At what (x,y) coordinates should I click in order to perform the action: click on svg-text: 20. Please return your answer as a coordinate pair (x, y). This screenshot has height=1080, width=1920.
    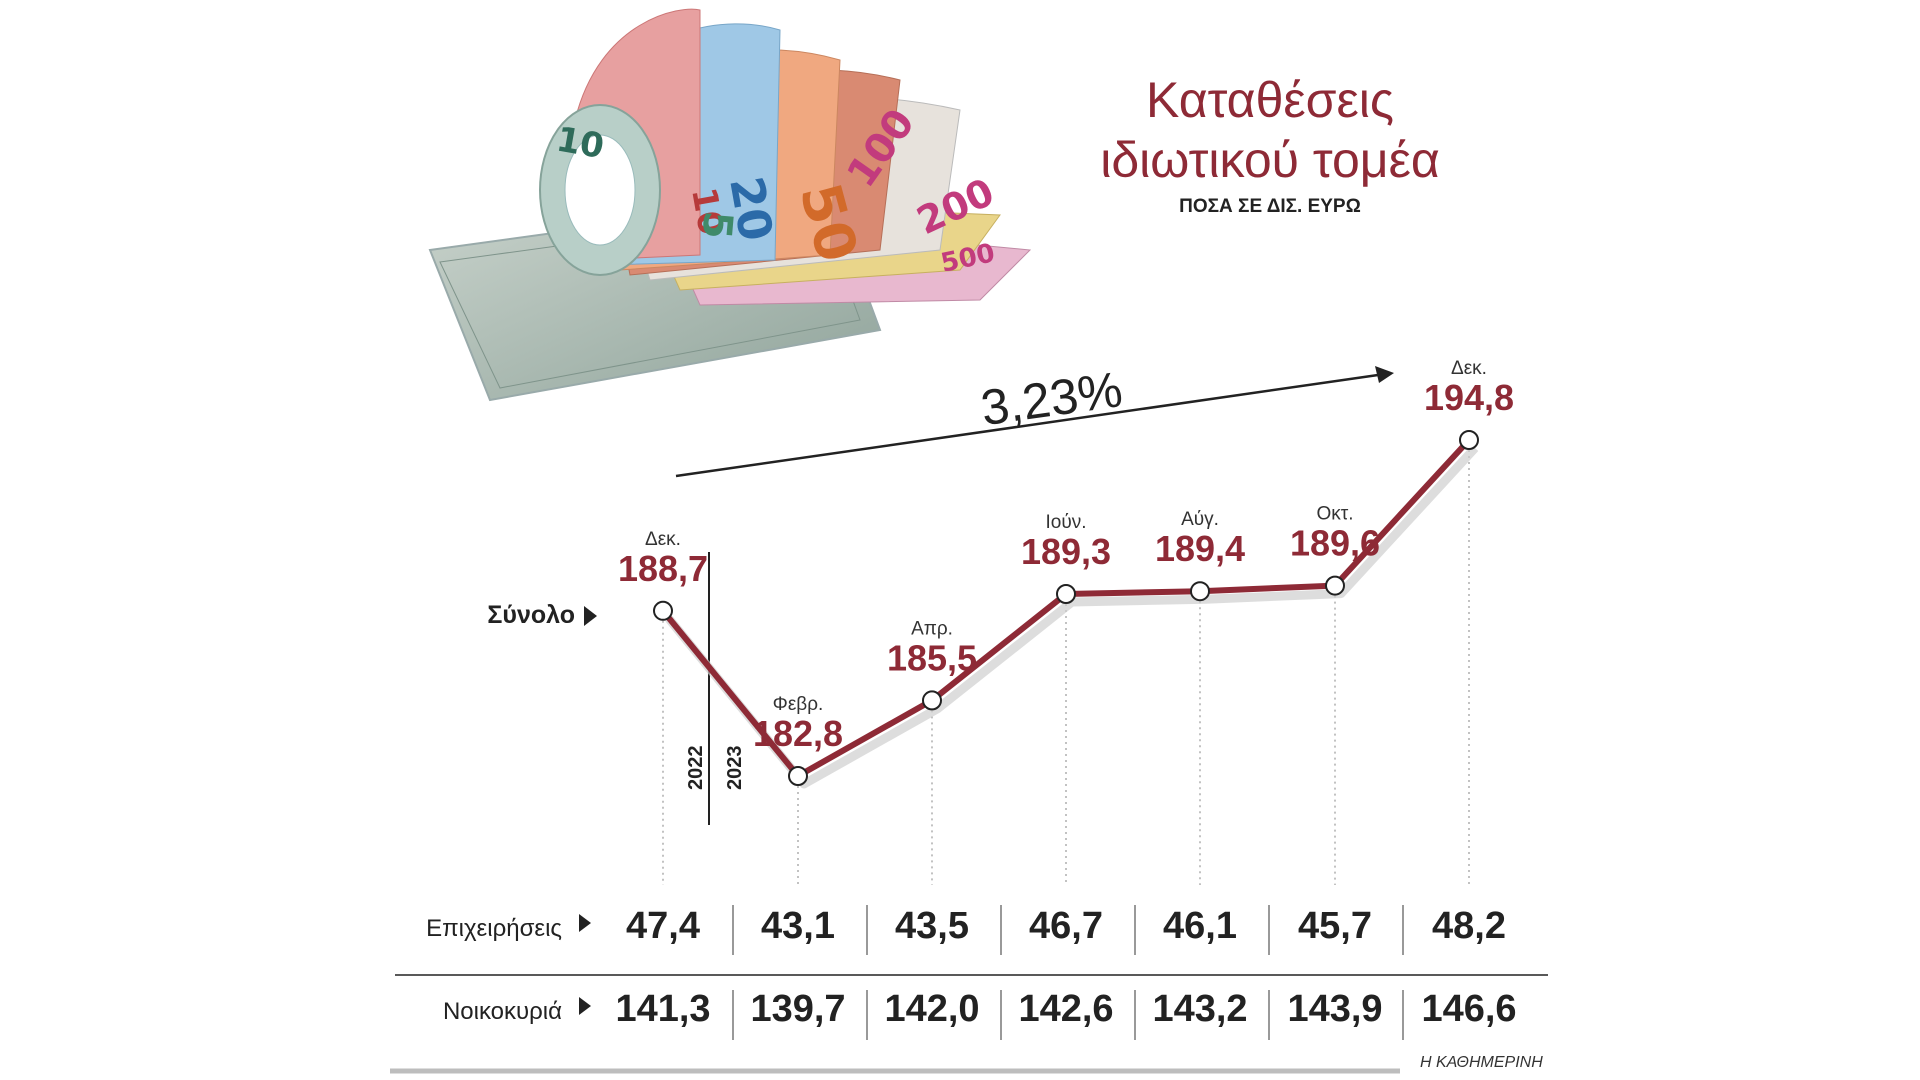
    Looking at the image, I should click on (751, 209).